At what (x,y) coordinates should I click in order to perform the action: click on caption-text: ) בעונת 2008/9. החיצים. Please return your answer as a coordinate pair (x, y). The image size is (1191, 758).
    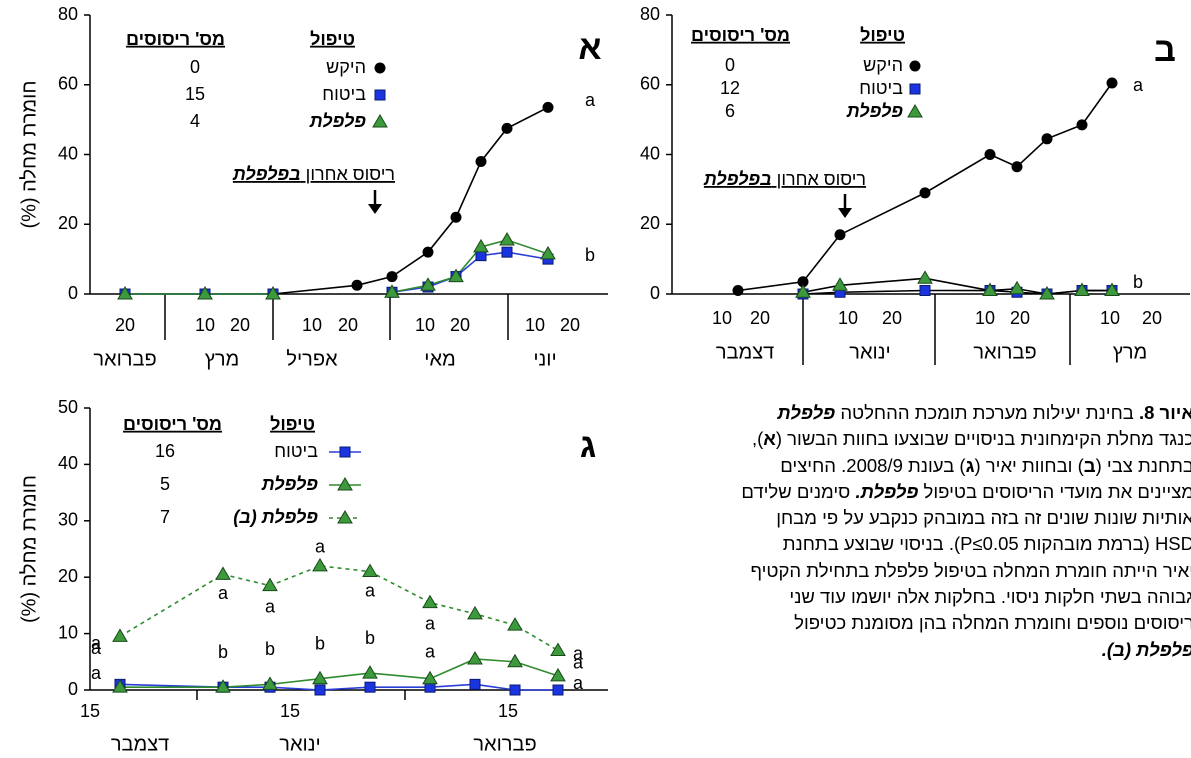
    Looking at the image, I should click on (873, 465).